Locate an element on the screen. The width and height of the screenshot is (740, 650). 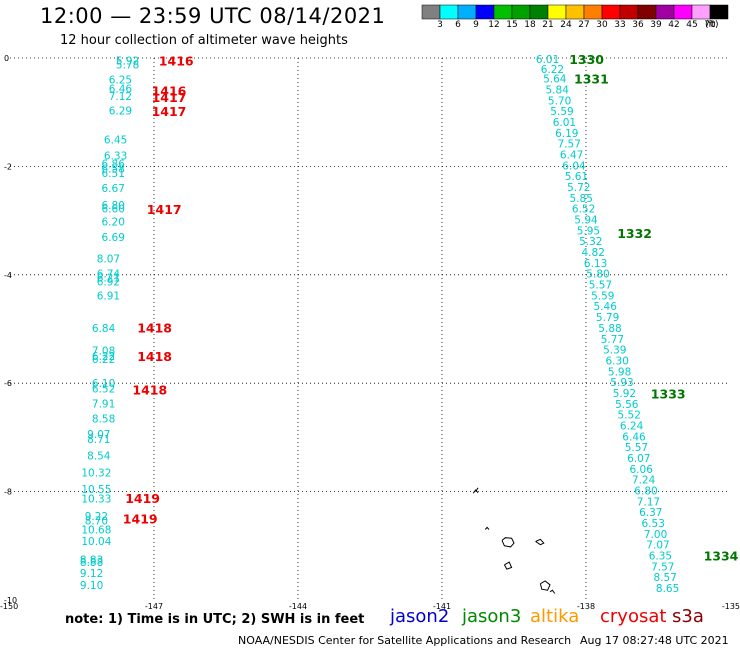
wave-height-label: 6.69 is located at coordinates (113, 238).